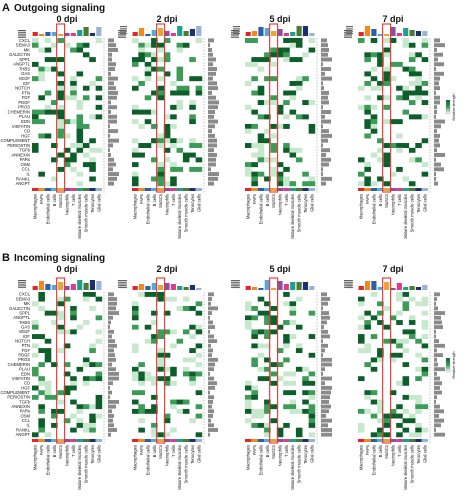 The image size is (468, 500). Describe the element at coordinates (405, 467) in the screenshot. I see `cell-type-label: Mature skeletal muscles` at that location.